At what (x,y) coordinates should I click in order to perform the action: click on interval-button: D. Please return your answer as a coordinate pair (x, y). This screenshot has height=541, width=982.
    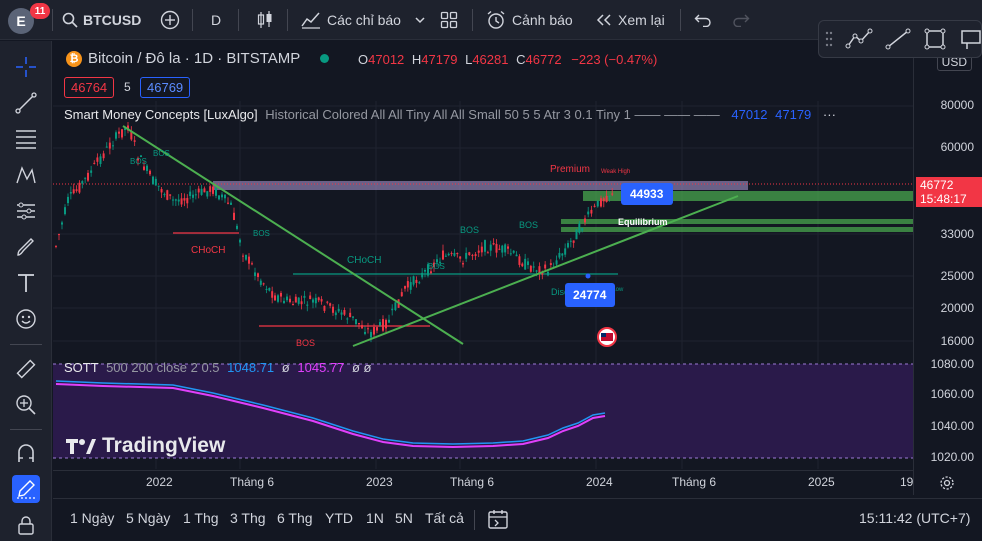
    Looking at the image, I should click on (216, 20).